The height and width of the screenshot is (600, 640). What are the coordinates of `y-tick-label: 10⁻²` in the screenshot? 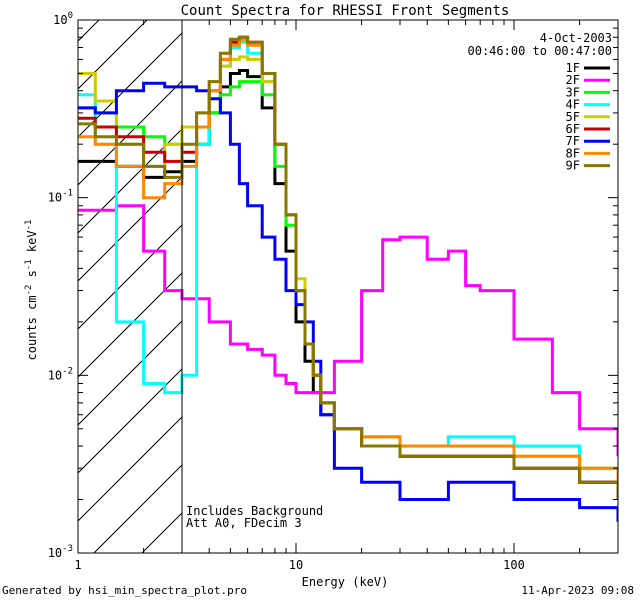 It's located at (60, 374).